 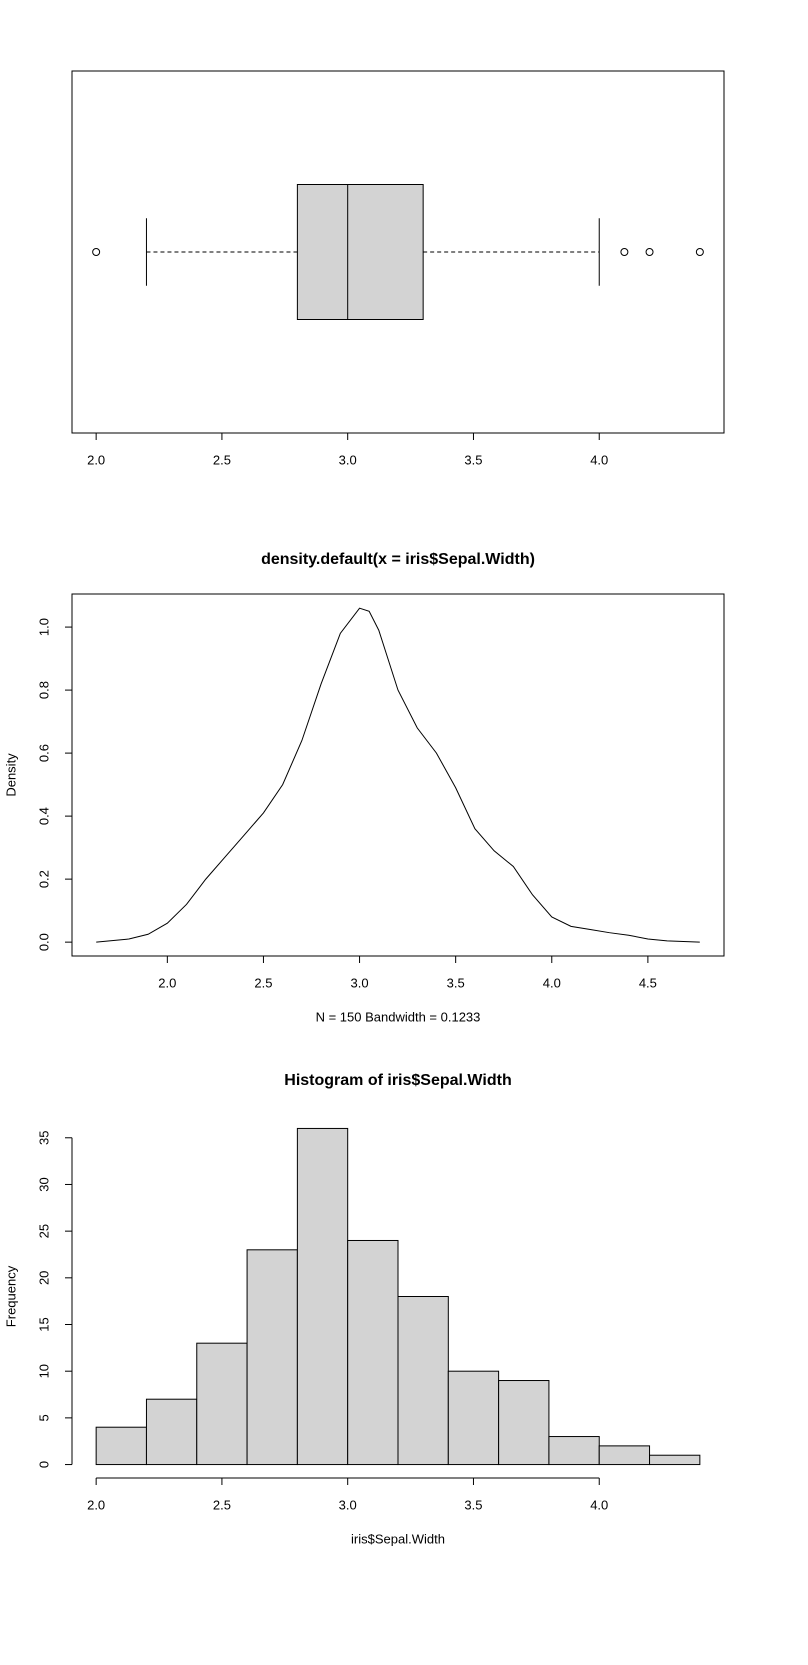 What do you see at coordinates (398, 559) in the screenshot?
I see `chart-title: density.default(x = iris$Sepal.Width)` at bounding box center [398, 559].